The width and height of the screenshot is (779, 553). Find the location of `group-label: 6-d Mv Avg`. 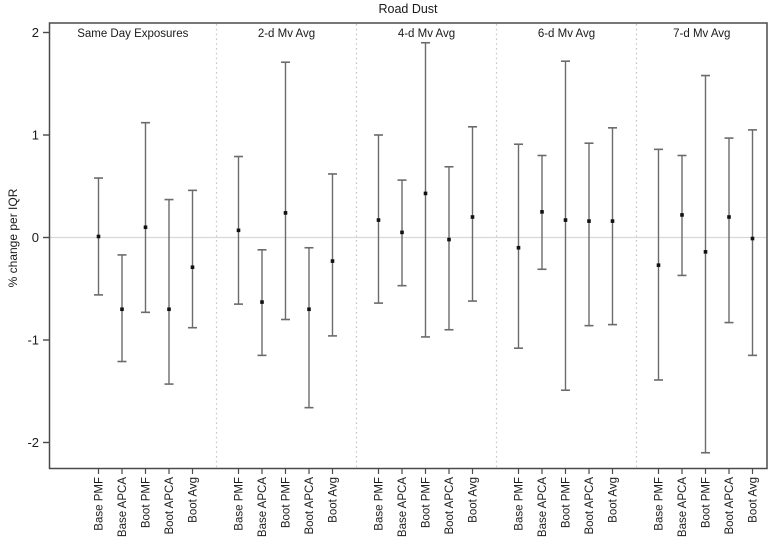

group-label: 6-d Mv Avg is located at coordinates (566, 34).